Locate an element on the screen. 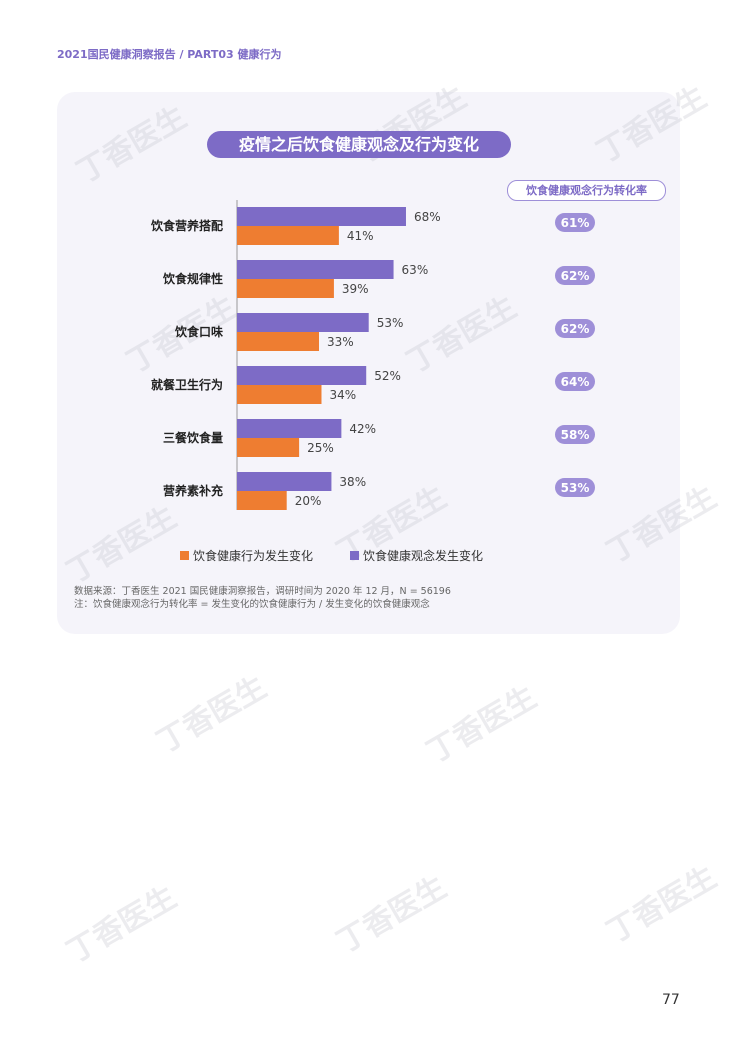 This screenshot has width=735, height=1039. value-label-concept: 38% is located at coordinates (352, 482).